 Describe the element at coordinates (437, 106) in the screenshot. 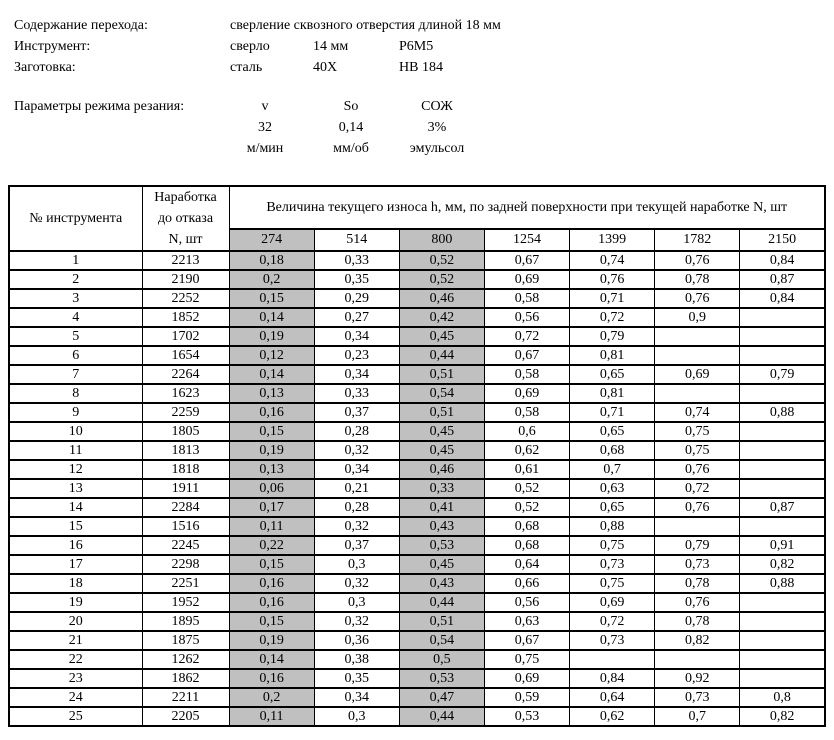

I see `param-coolant-symbol: СОЖ` at that location.